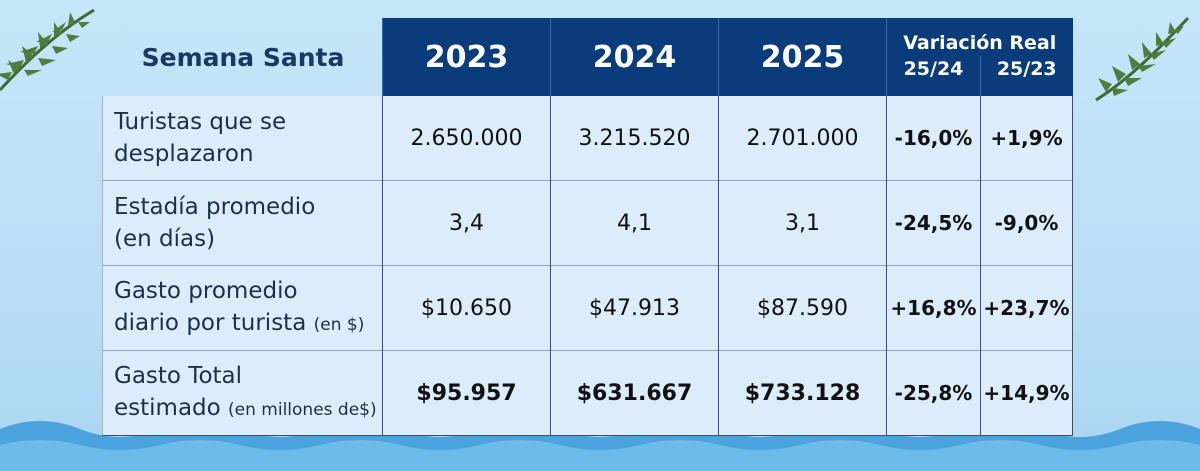 The height and width of the screenshot is (471, 1200). What do you see at coordinates (802, 57) in the screenshot?
I see `year-header: 2025` at bounding box center [802, 57].